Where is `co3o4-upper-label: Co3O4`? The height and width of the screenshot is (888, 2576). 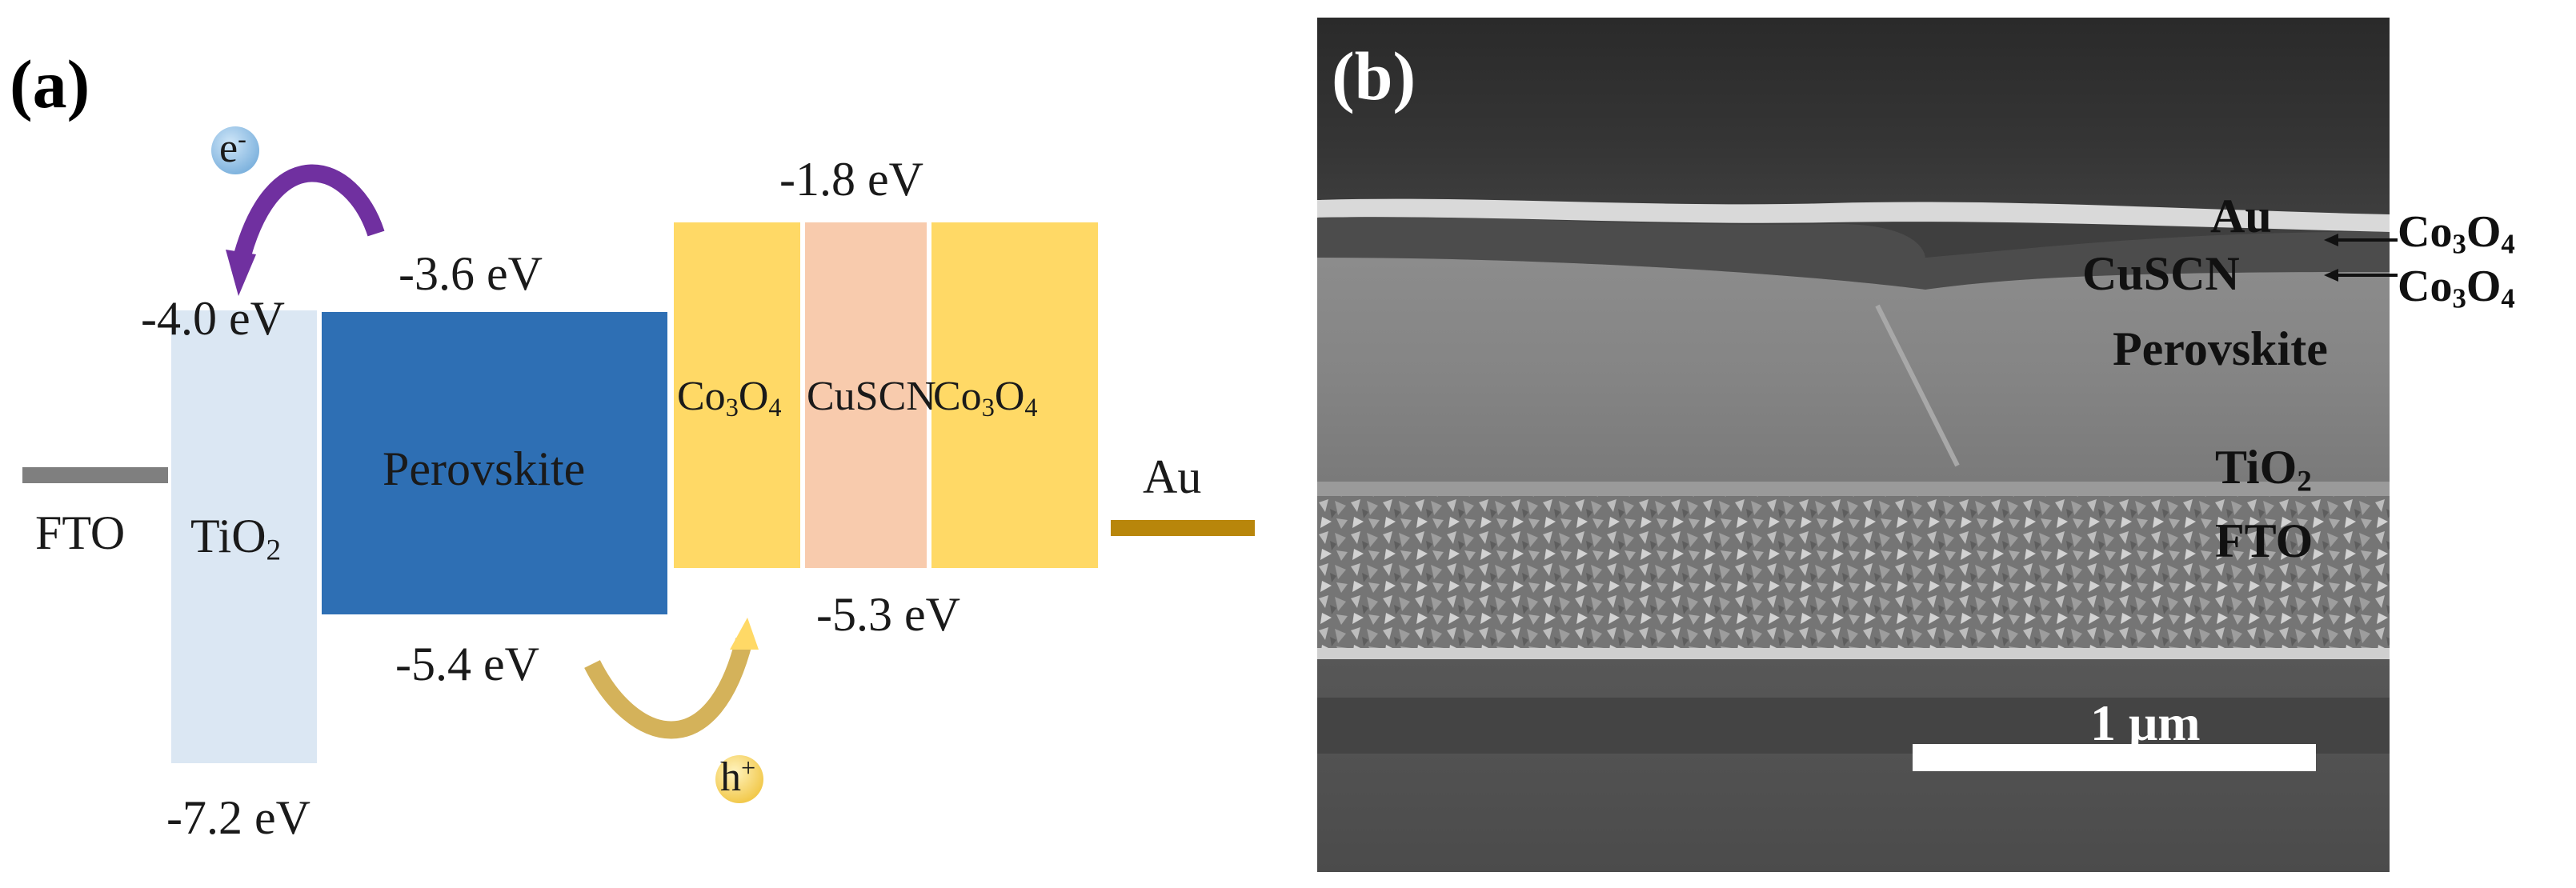
co3o4-upper-label: Co3O4 is located at coordinates (2456, 233).